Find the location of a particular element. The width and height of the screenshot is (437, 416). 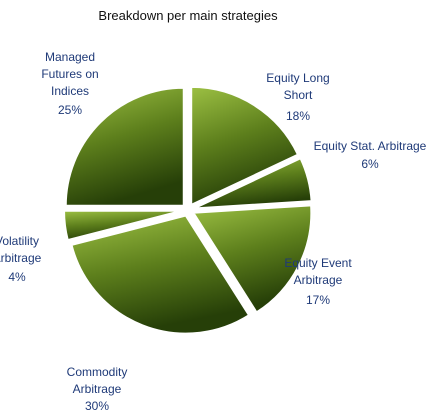

chart-title: Breakdown per main strategies is located at coordinates (188, 15).